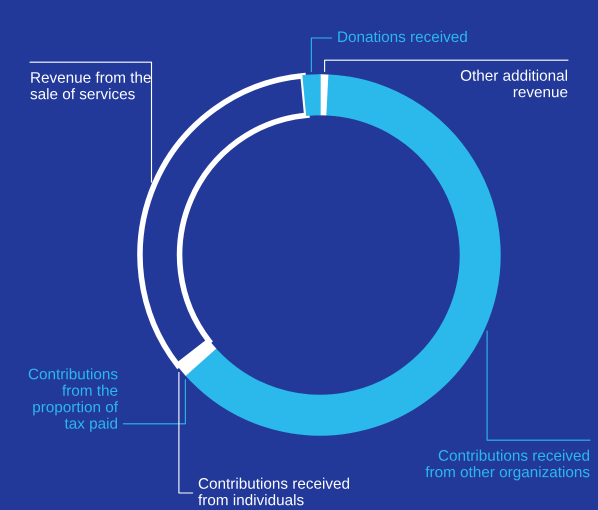 The height and width of the screenshot is (510, 598). Describe the element at coordinates (73, 400) in the screenshot. I see `slice-label: Contributions from the proportion of tax paid` at that location.